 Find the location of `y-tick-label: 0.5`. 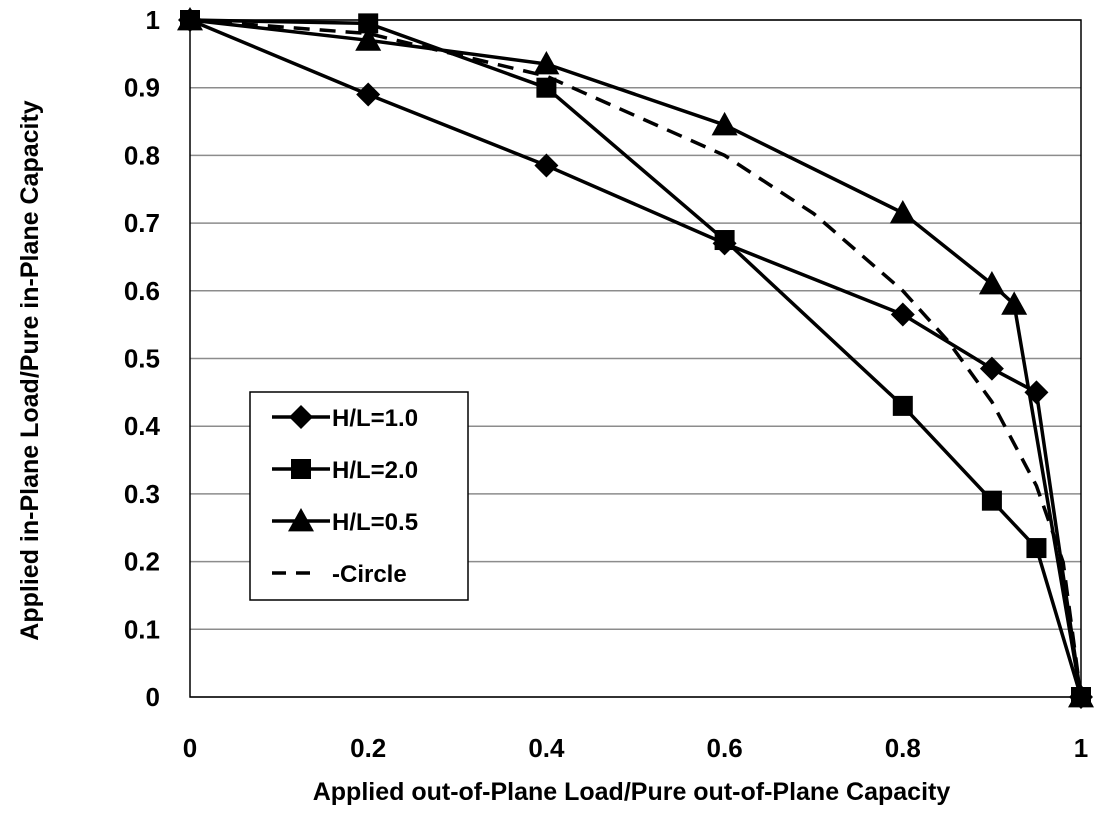

y-tick-label: 0.5 is located at coordinates (142, 359).